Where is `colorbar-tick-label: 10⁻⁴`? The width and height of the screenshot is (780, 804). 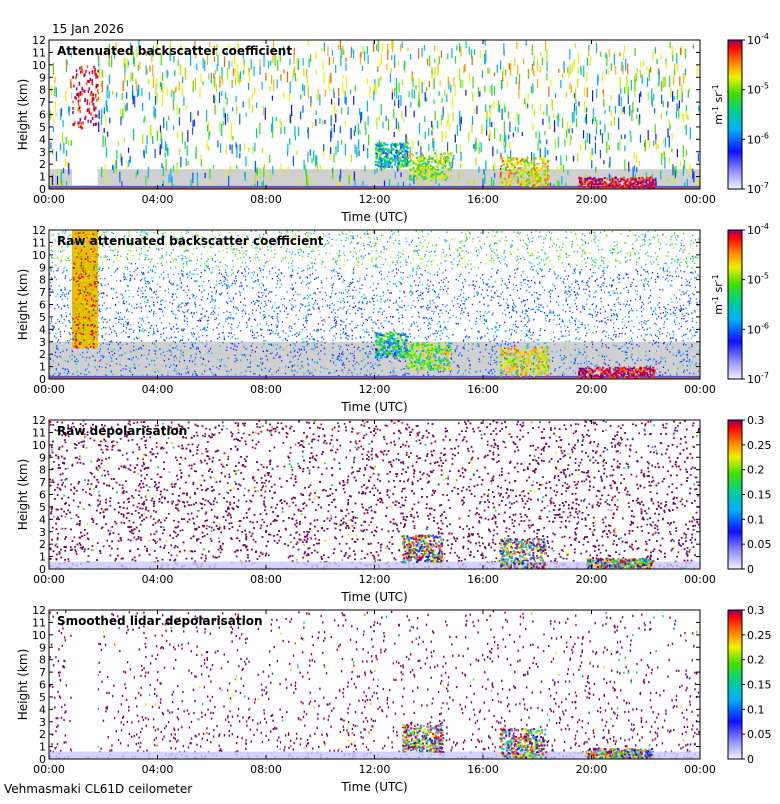 colorbar-tick-label: 10⁻⁴ is located at coordinates (758, 39).